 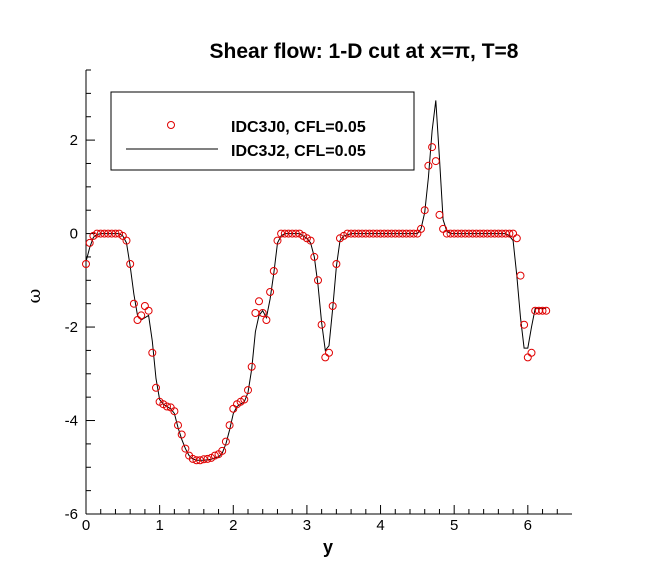 What do you see at coordinates (528, 525) in the screenshot?
I see `x-tick-label: 6` at bounding box center [528, 525].